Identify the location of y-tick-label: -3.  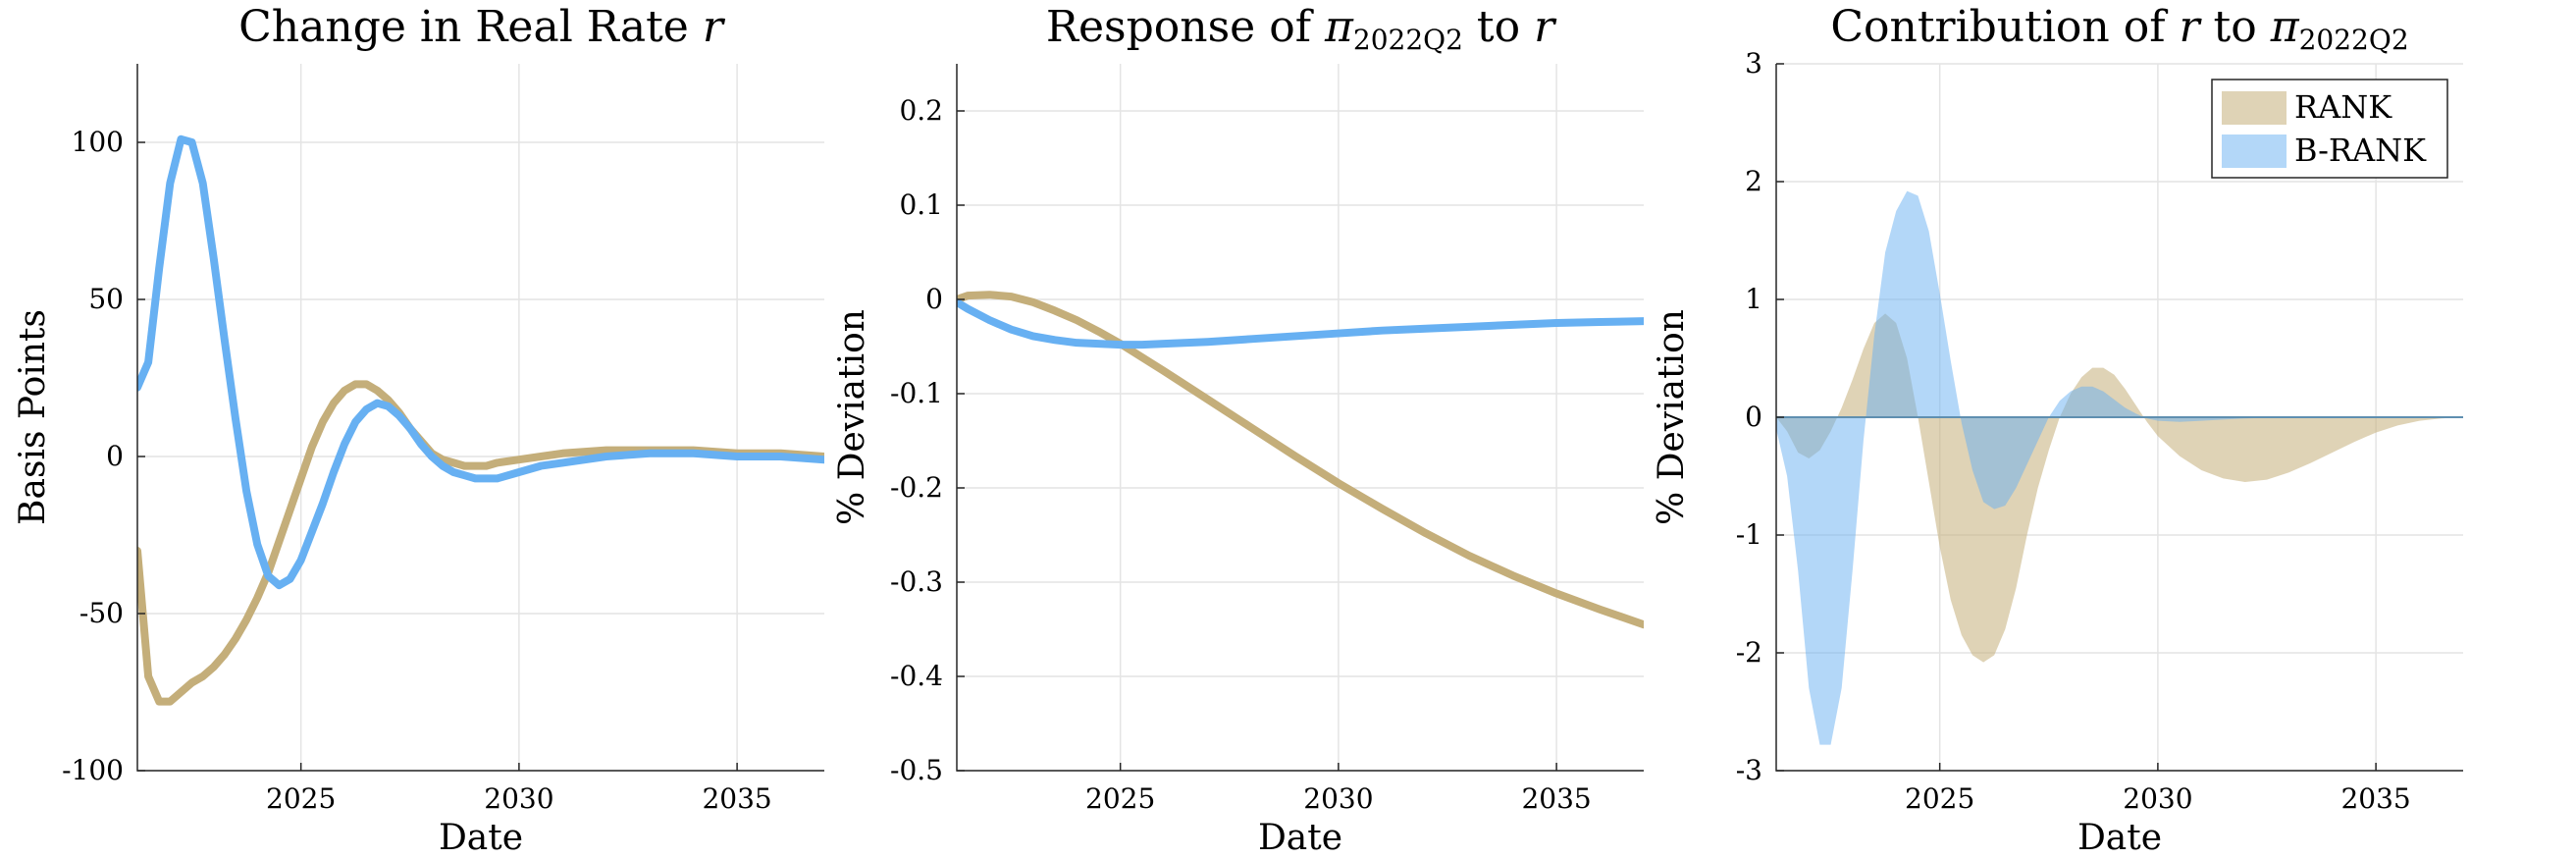
(1749, 770).